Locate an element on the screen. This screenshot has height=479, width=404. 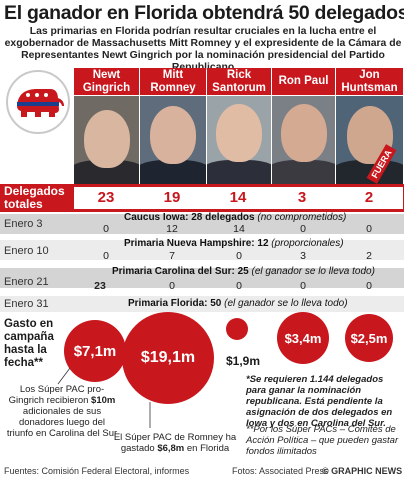
photo-romney is located at coordinates (173, 140).